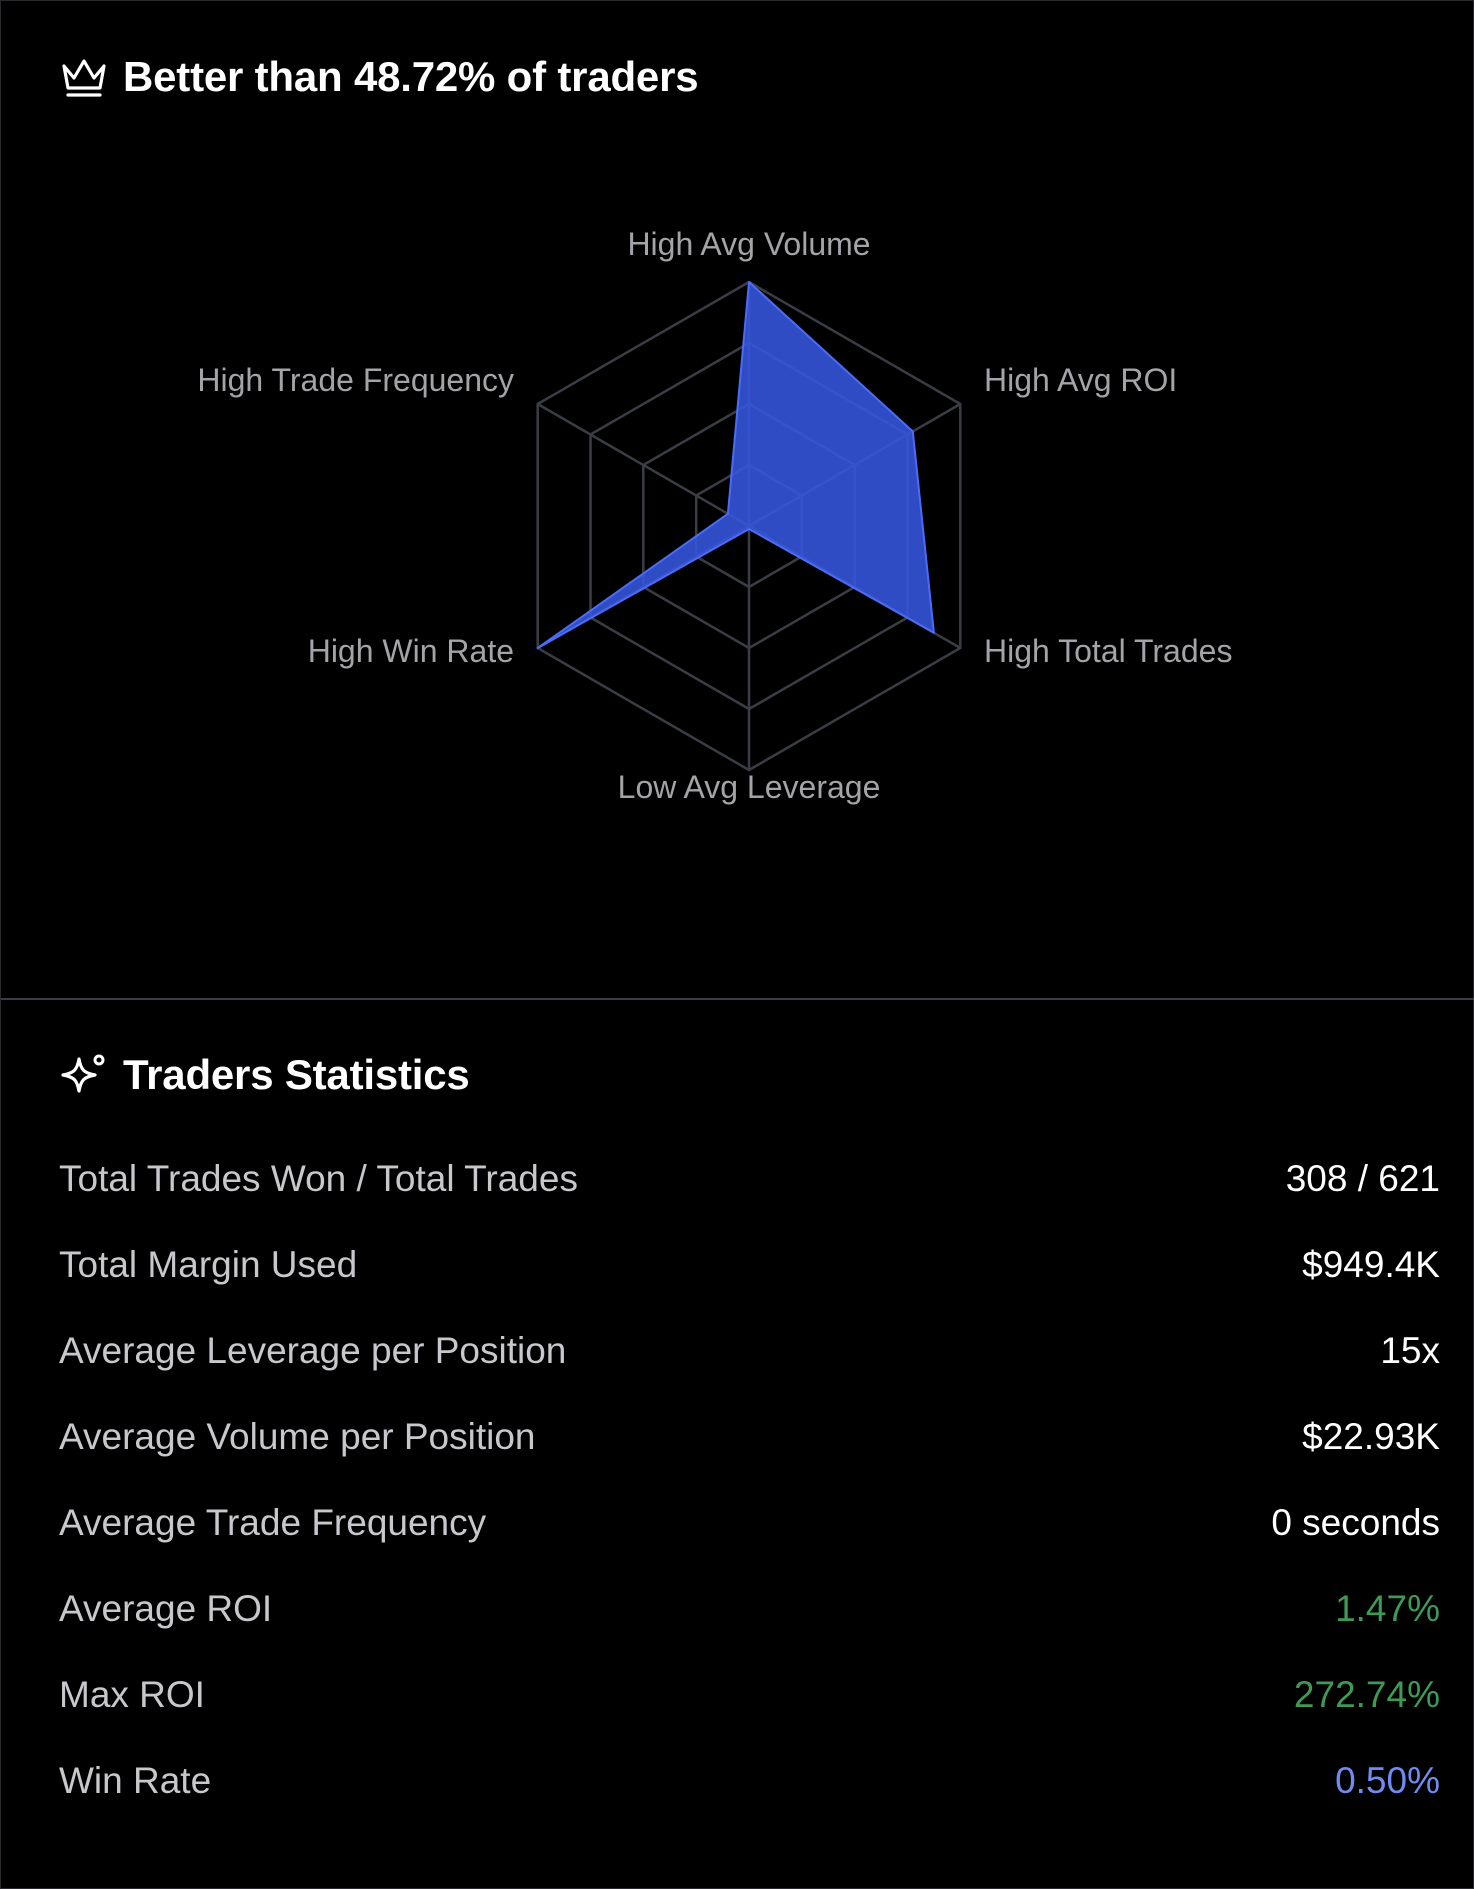  I want to click on stat-row-avg-leverage: Average Leverage per Position 15x, so click(749, 1351).